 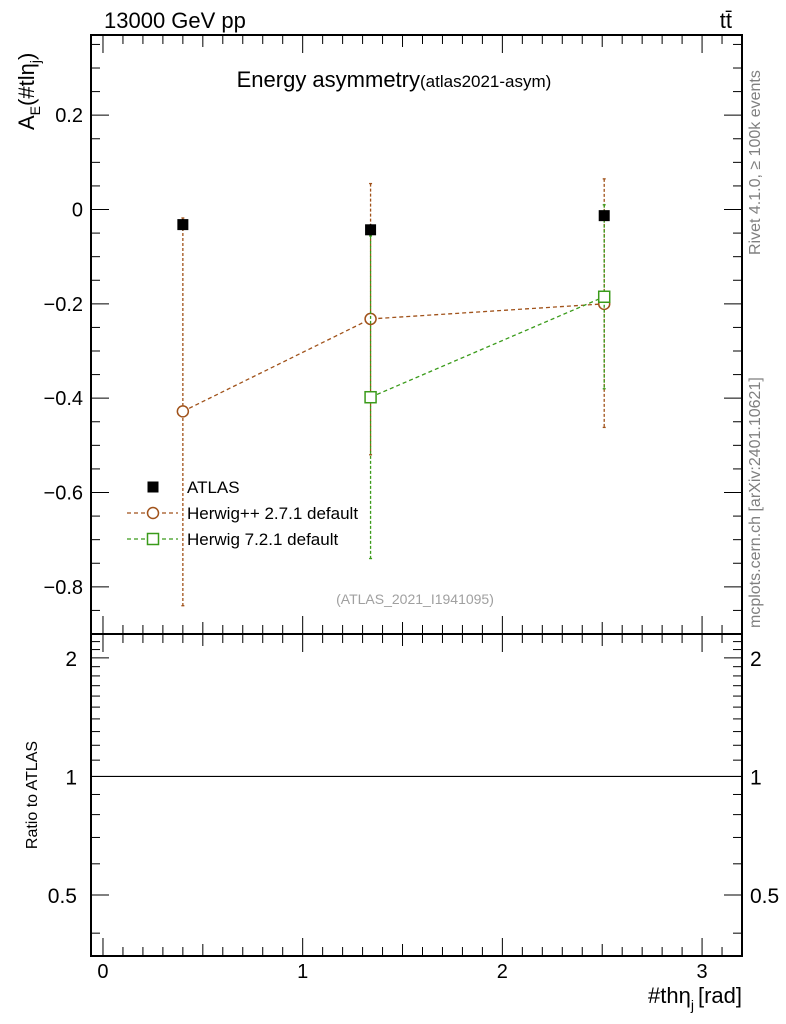 What do you see at coordinates (102, 972) in the screenshot?
I see `x-tick-label: 0` at bounding box center [102, 972].